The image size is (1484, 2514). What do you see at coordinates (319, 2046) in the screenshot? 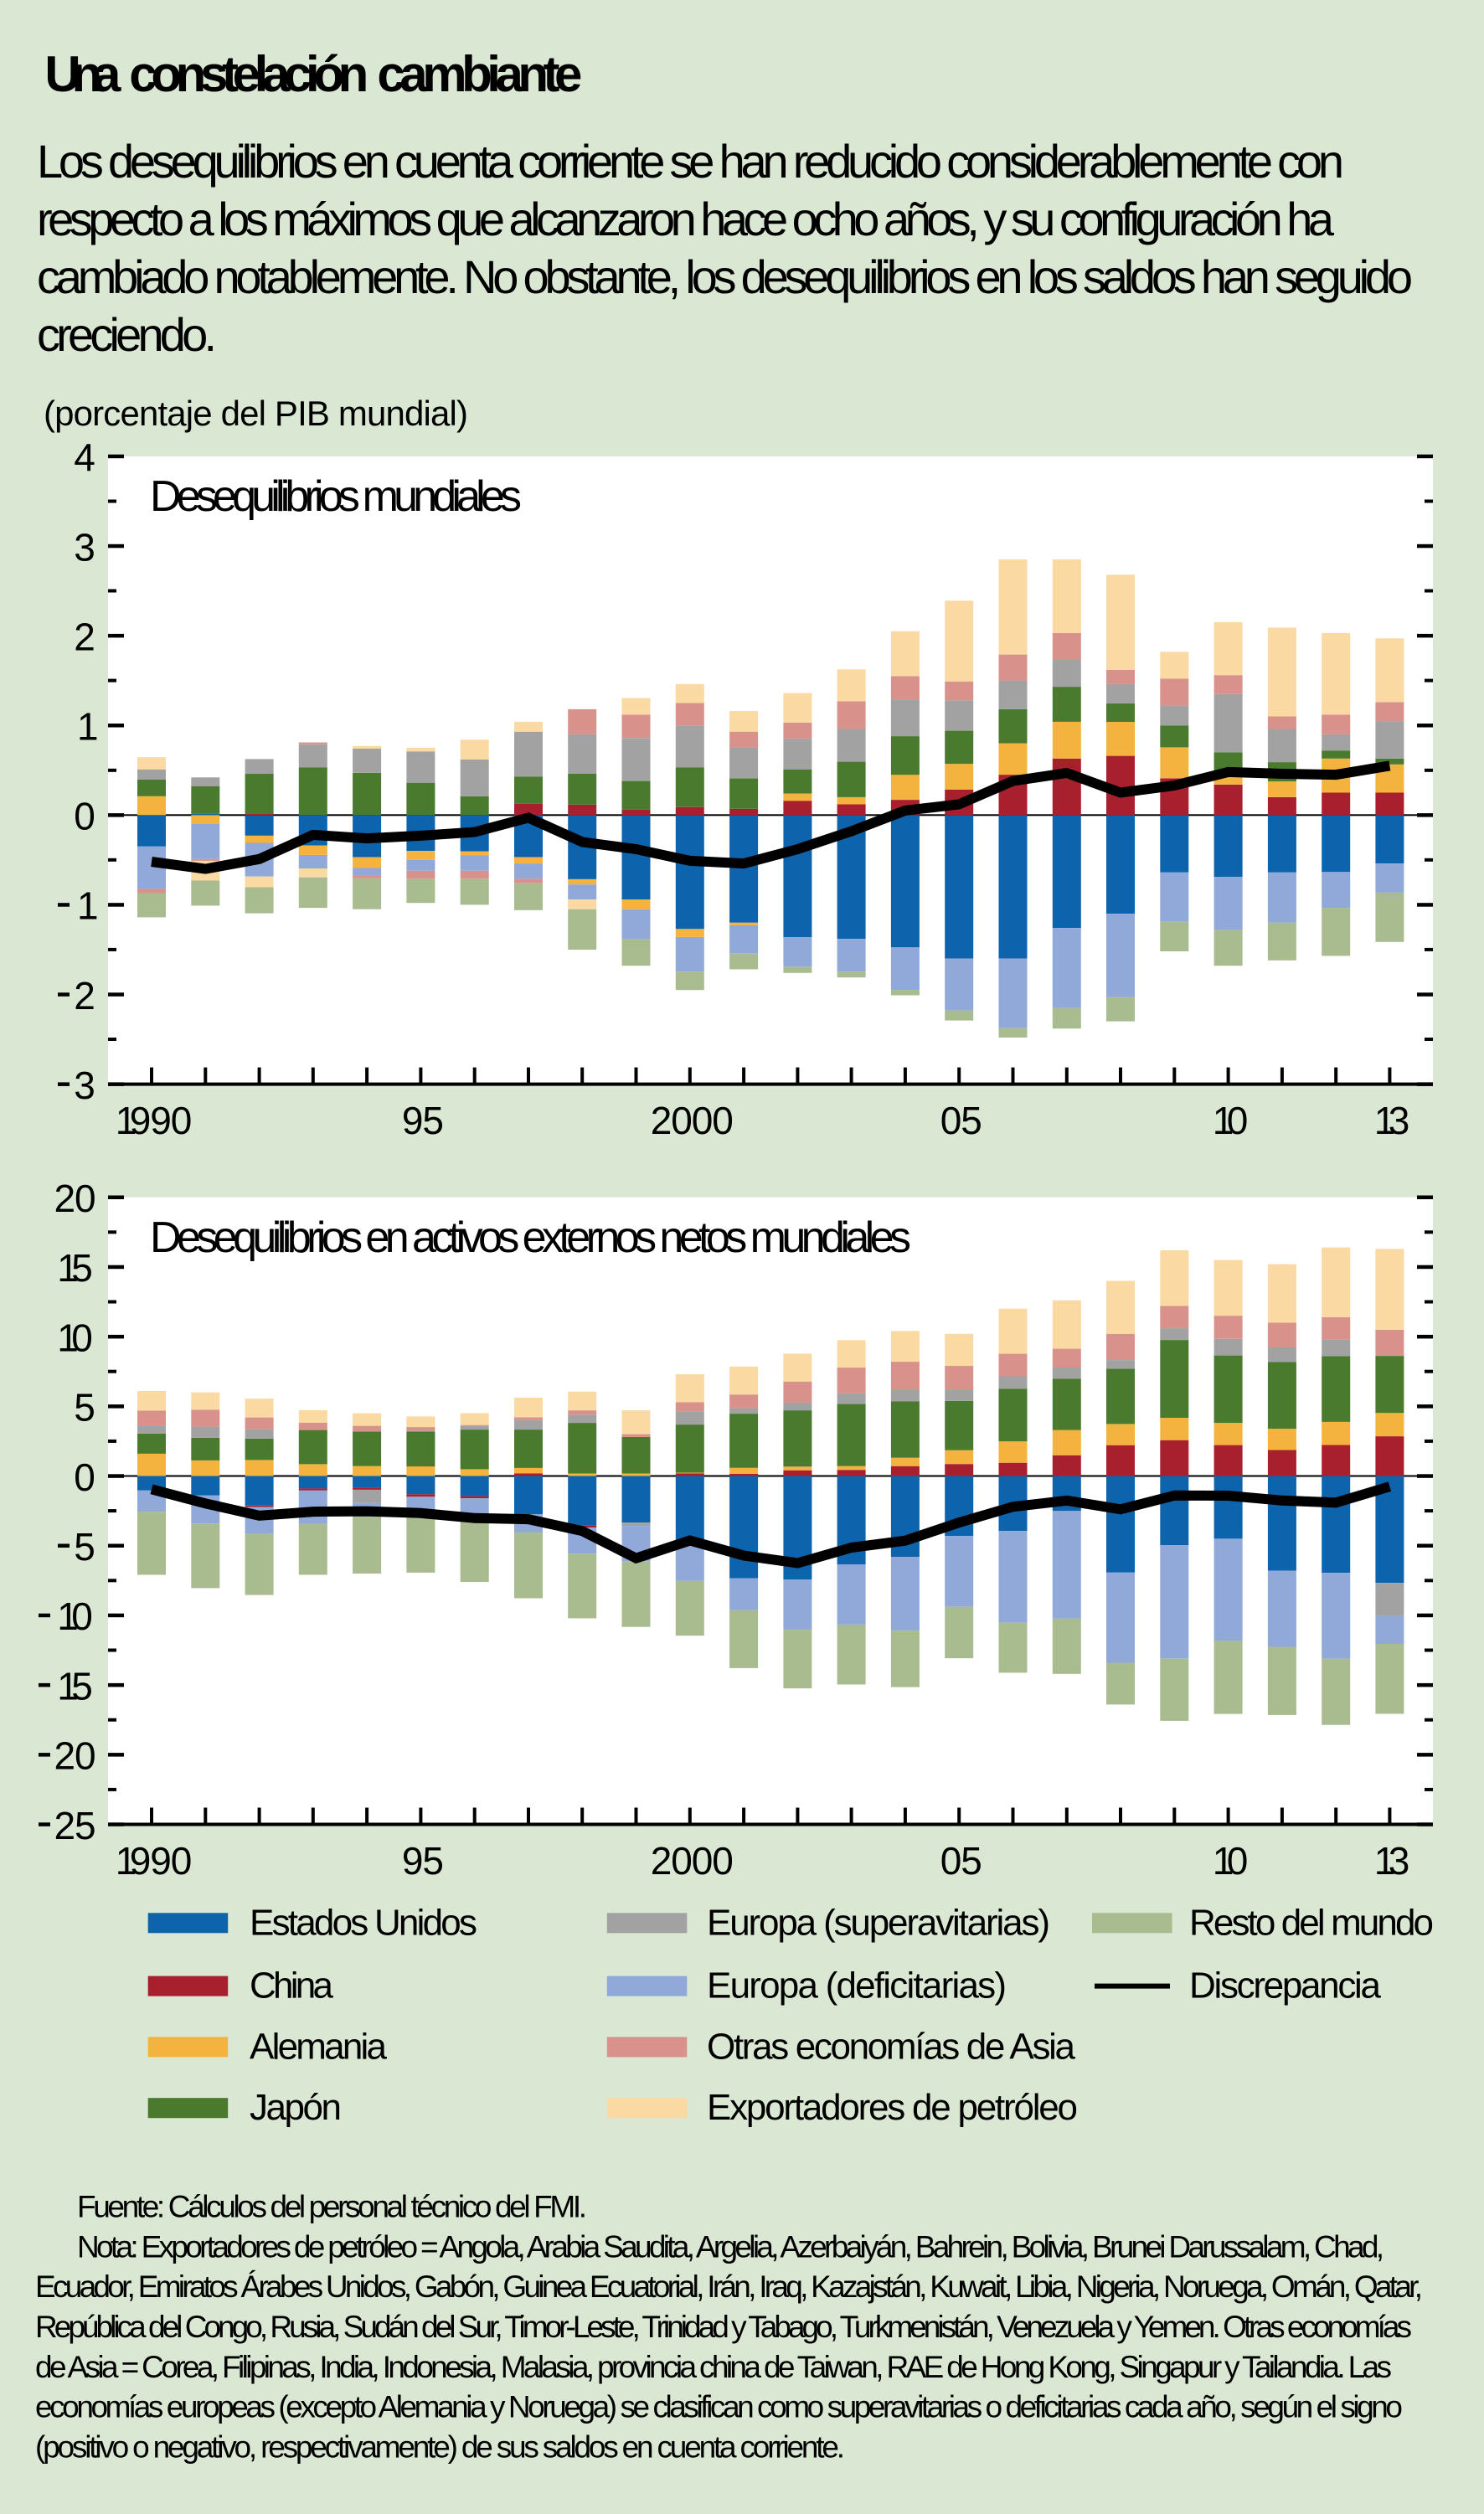
I see `svg-text: Alemania` at bounding box center [319, 2046].